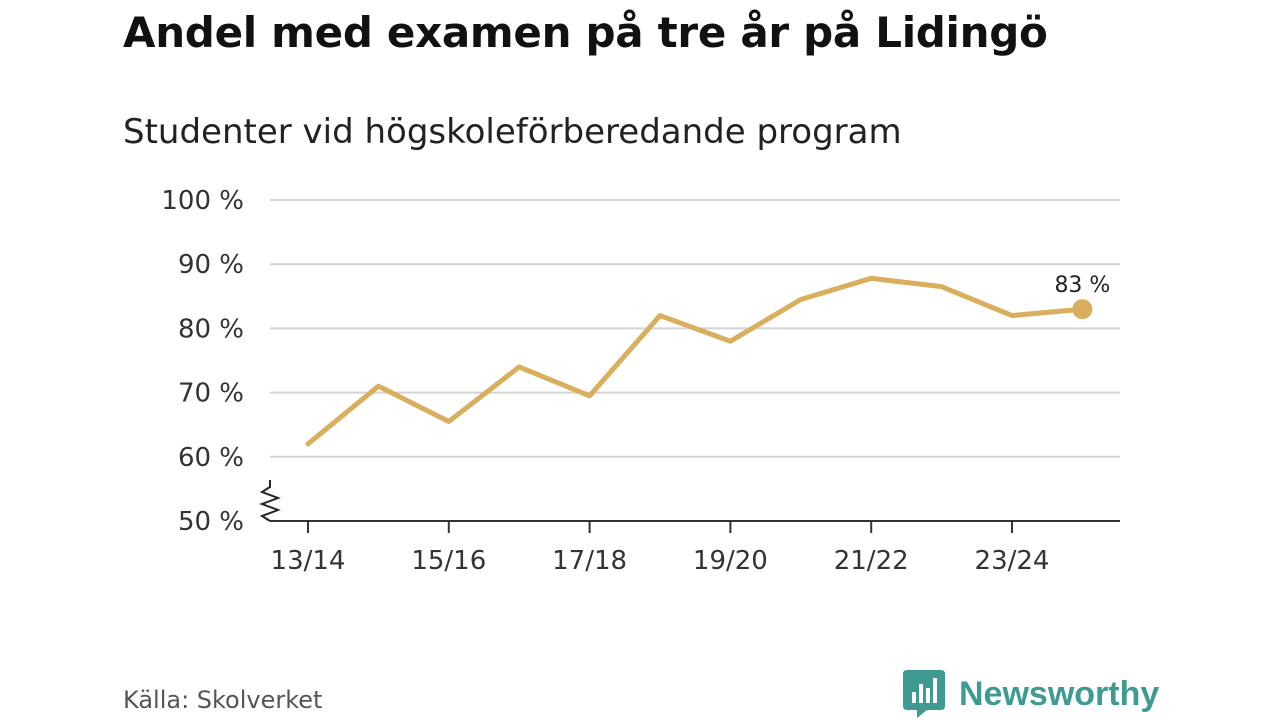 The height and width of the screenshot is (720, 1280). I want to click on chart-title: Andel med examen på tre år på Lidingö, so click(585, 32).